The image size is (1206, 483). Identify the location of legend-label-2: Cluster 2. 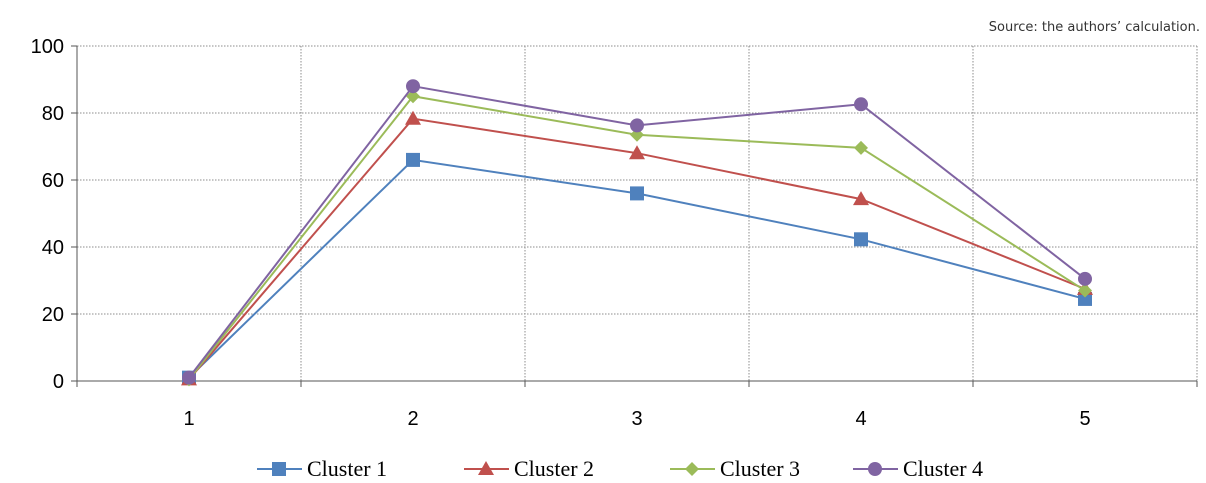
(554, 468).